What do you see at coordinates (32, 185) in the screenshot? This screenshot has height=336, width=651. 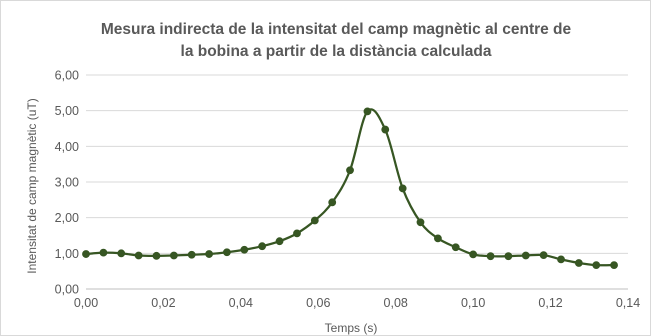 I see `y-axis-title: Intensitat de camp magnètic (uT)` at bounding box center [32, 185].